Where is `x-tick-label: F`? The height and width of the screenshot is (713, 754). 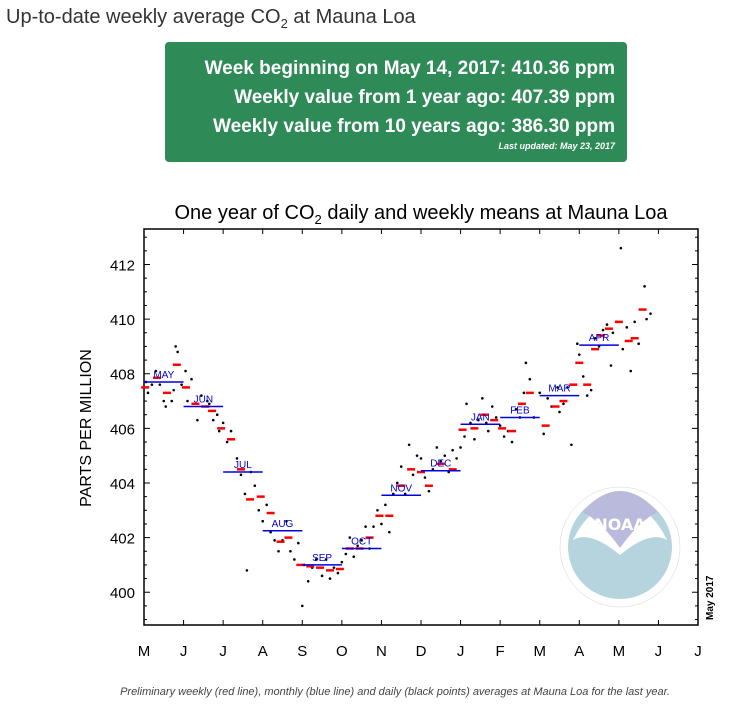 x-tick-label: F is located at coordinates (500, 651).